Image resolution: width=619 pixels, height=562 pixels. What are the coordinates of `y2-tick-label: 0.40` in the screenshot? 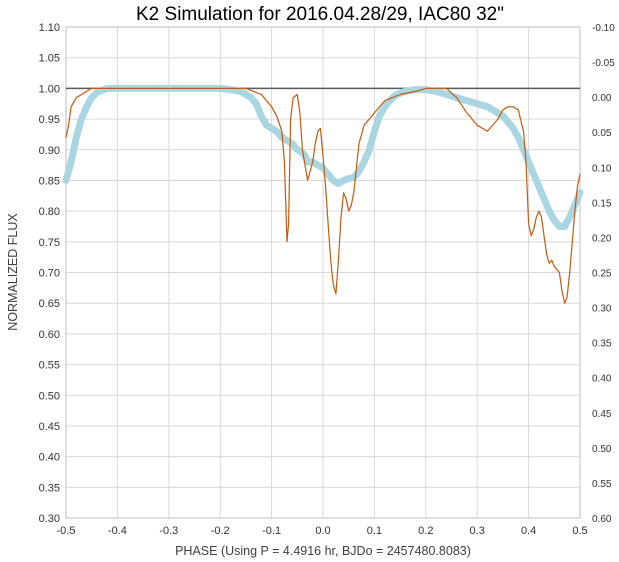 It's located at (602, 379).